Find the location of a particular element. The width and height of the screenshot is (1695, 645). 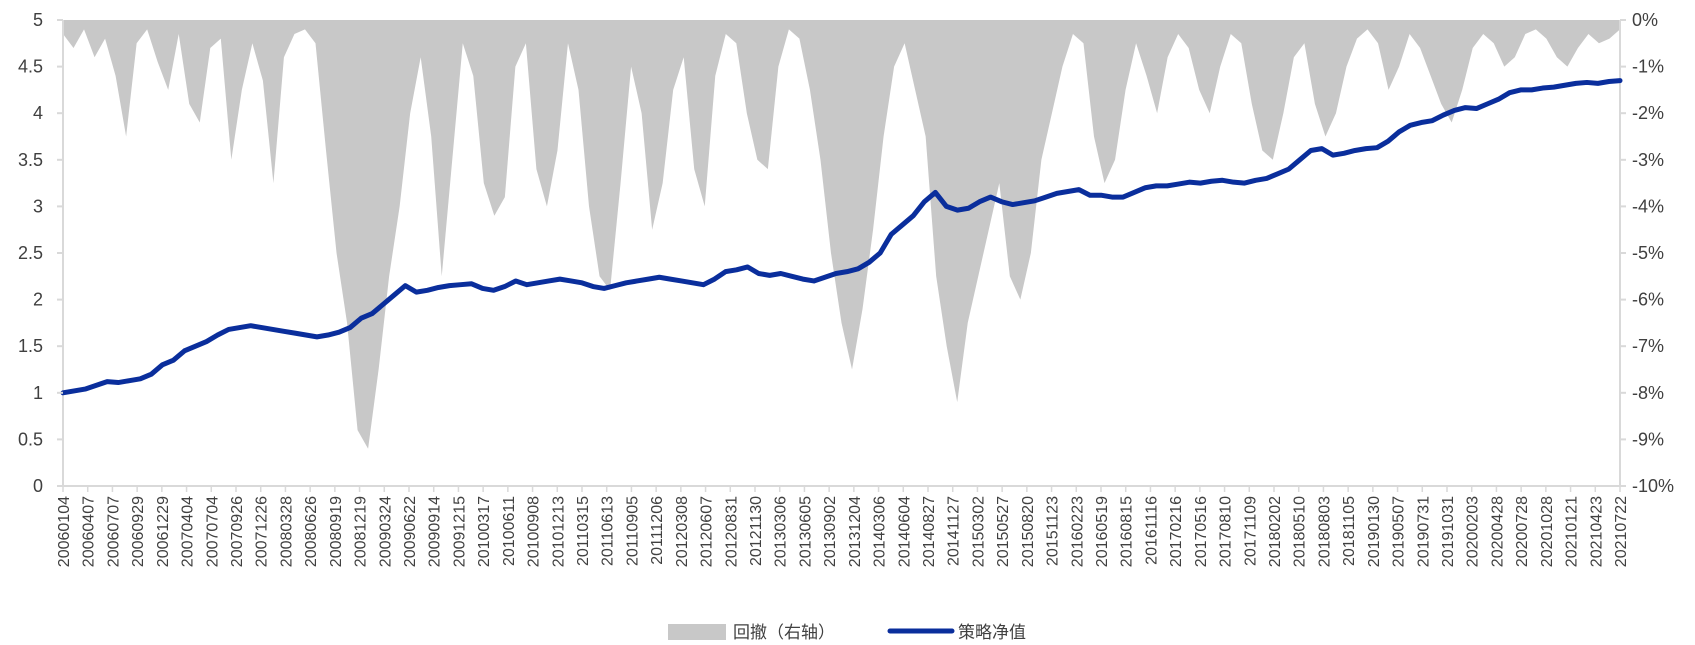

x-tick-label: 20180510 is located at coordinates (1300, 531).